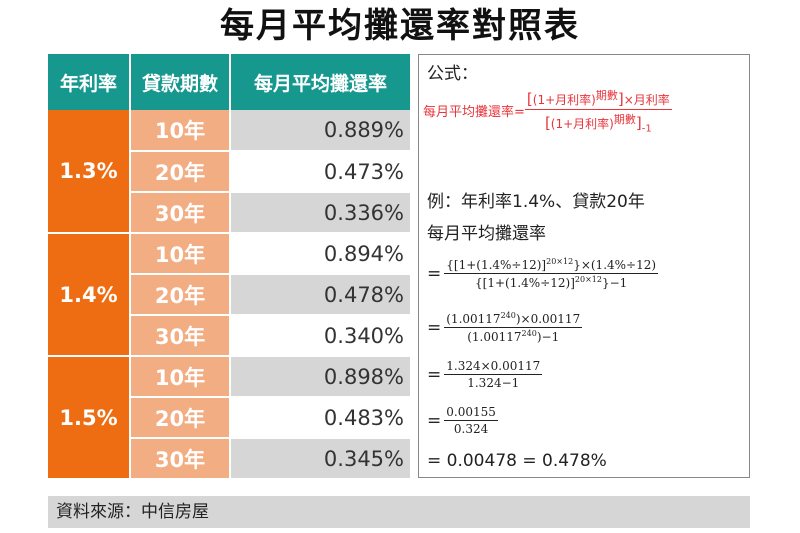  I want to click on formula-numerator: [(1+月利率)期數]×月利率, so click(598, 99).